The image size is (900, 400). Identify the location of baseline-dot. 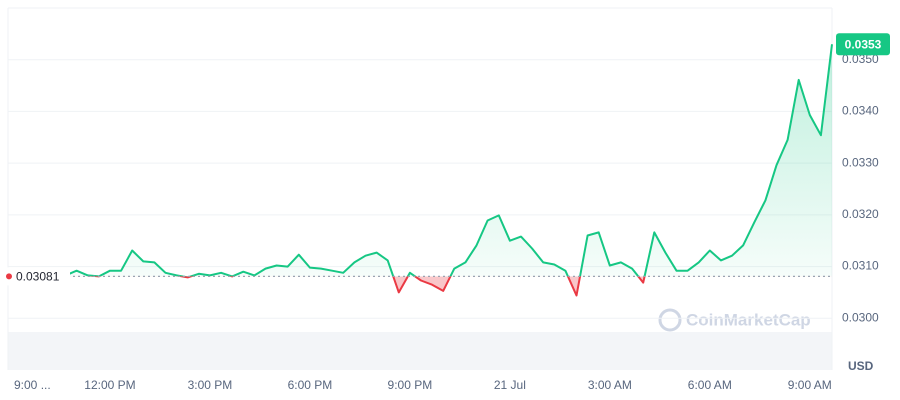
(9, 276).